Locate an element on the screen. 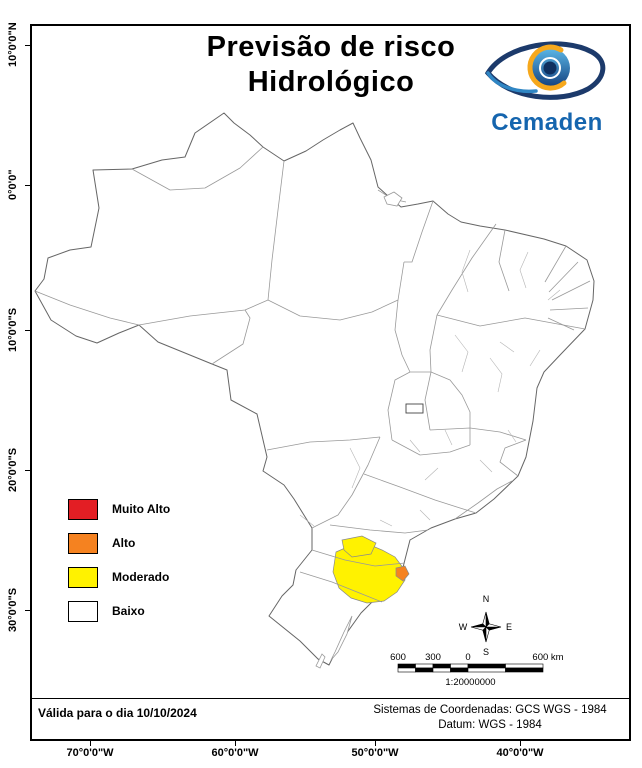 This screenshot has height=768, width=642. validity-text: Válida para o dia 10/10/2024 is located at coordinates (117, 713).